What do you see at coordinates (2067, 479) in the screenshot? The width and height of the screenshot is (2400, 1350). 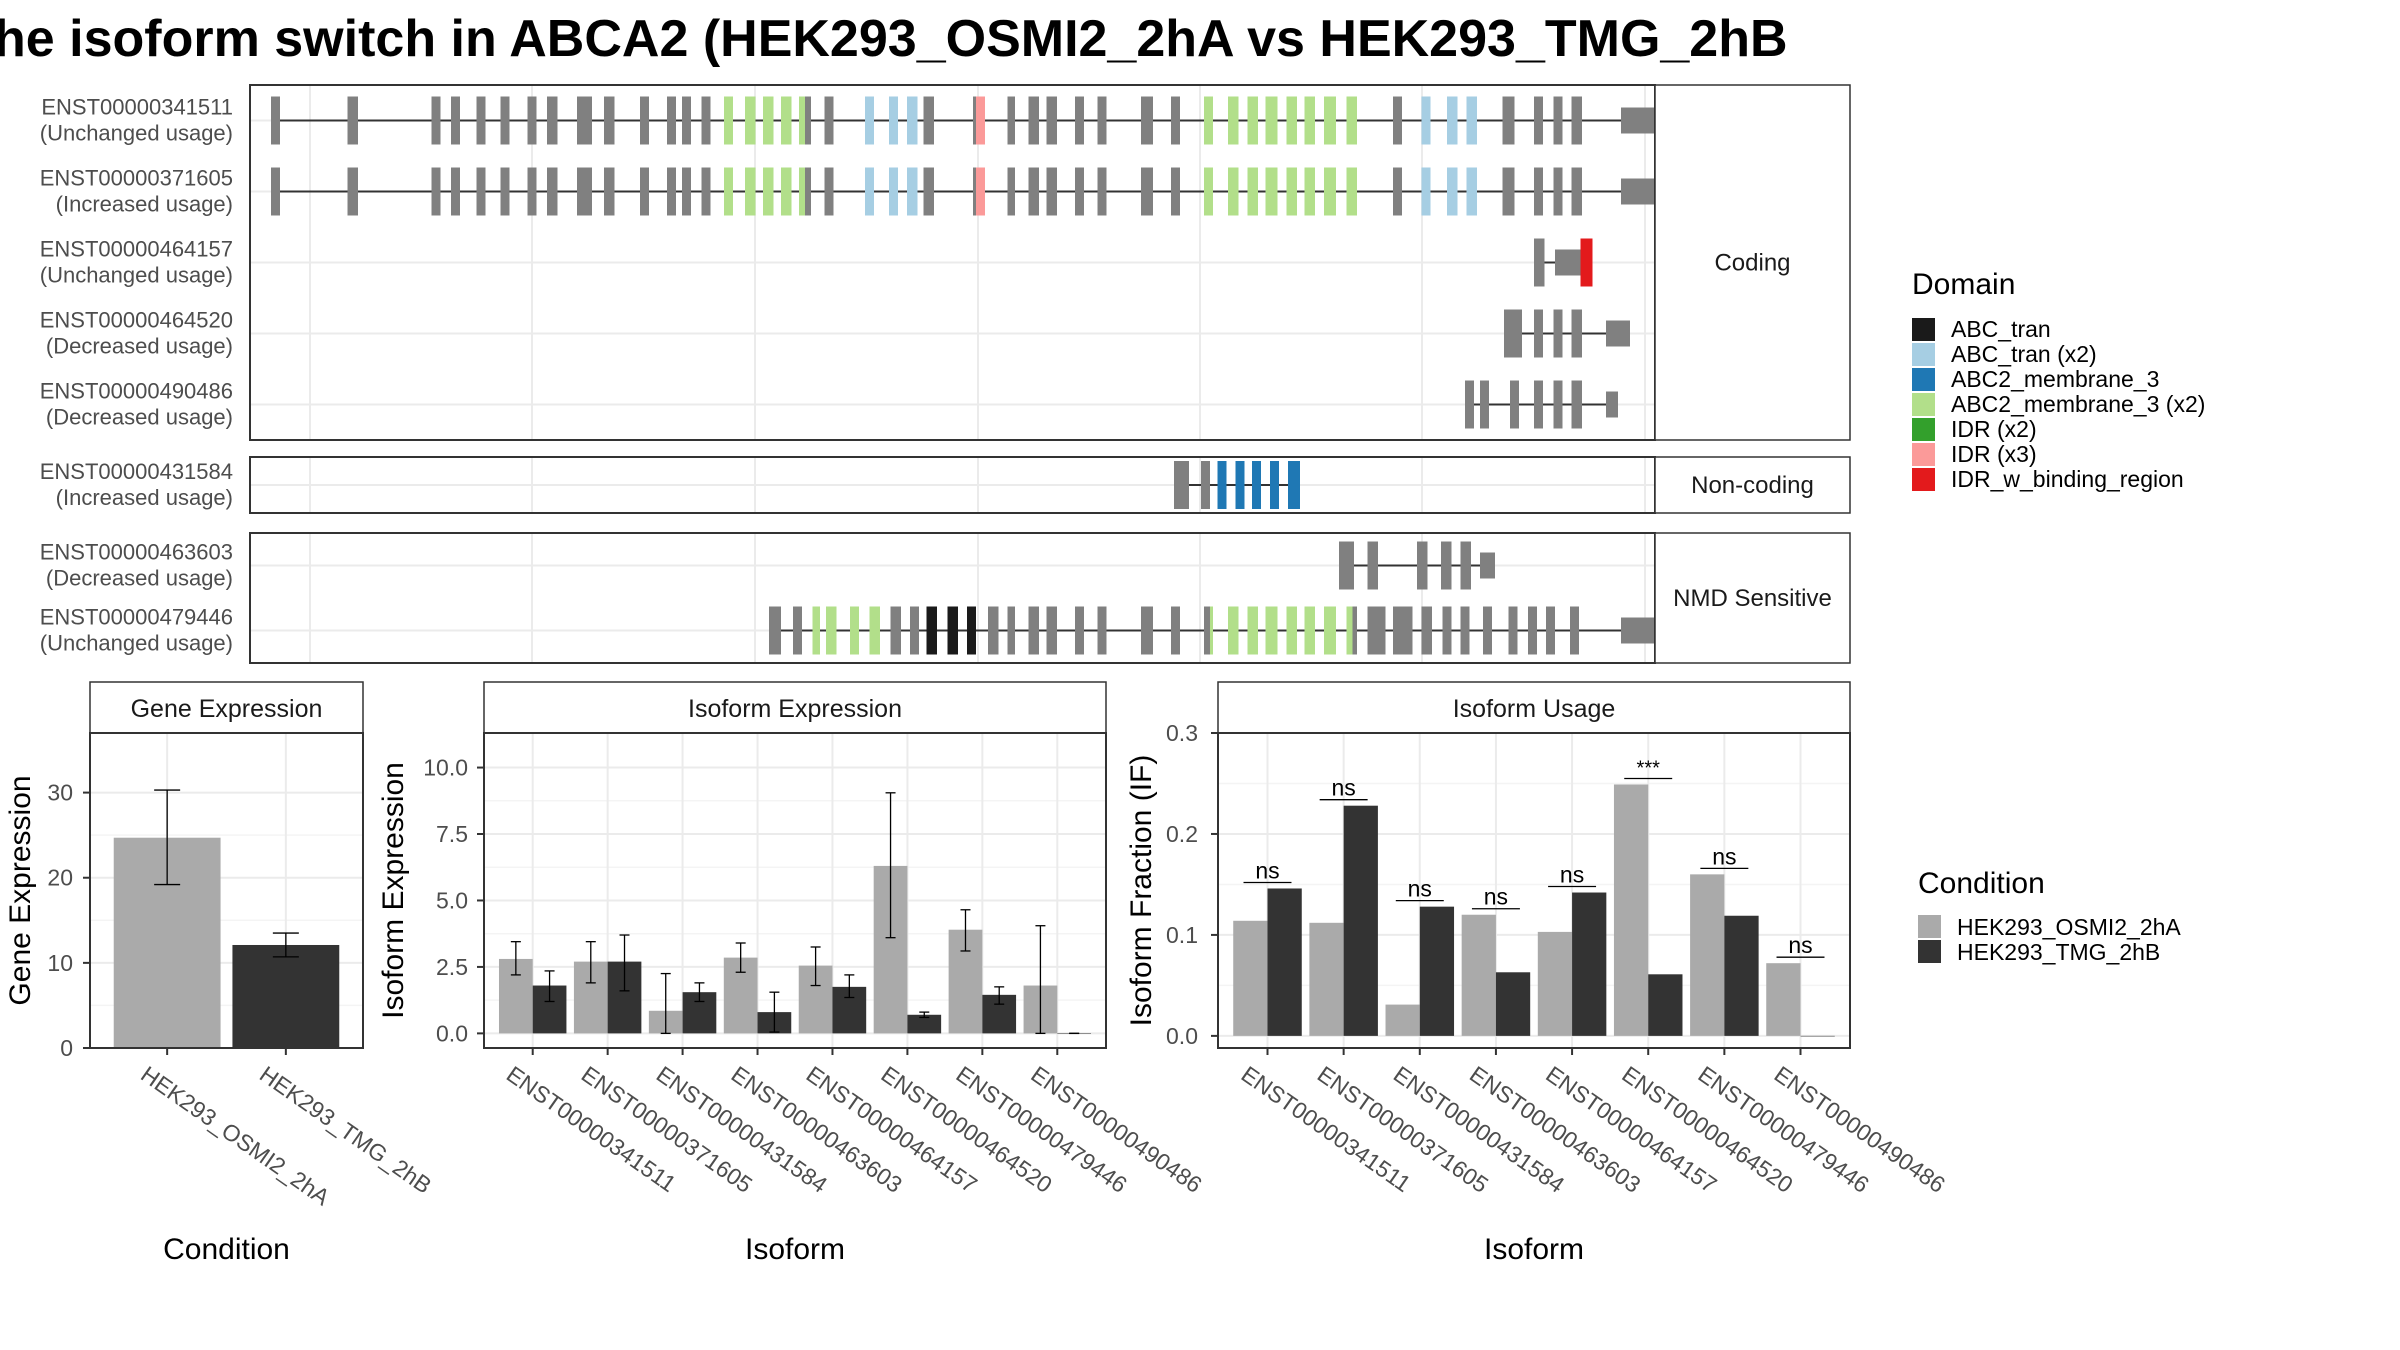 I see `legend-label: IDR_w_binding_region` at bounding box center [2067, 479].